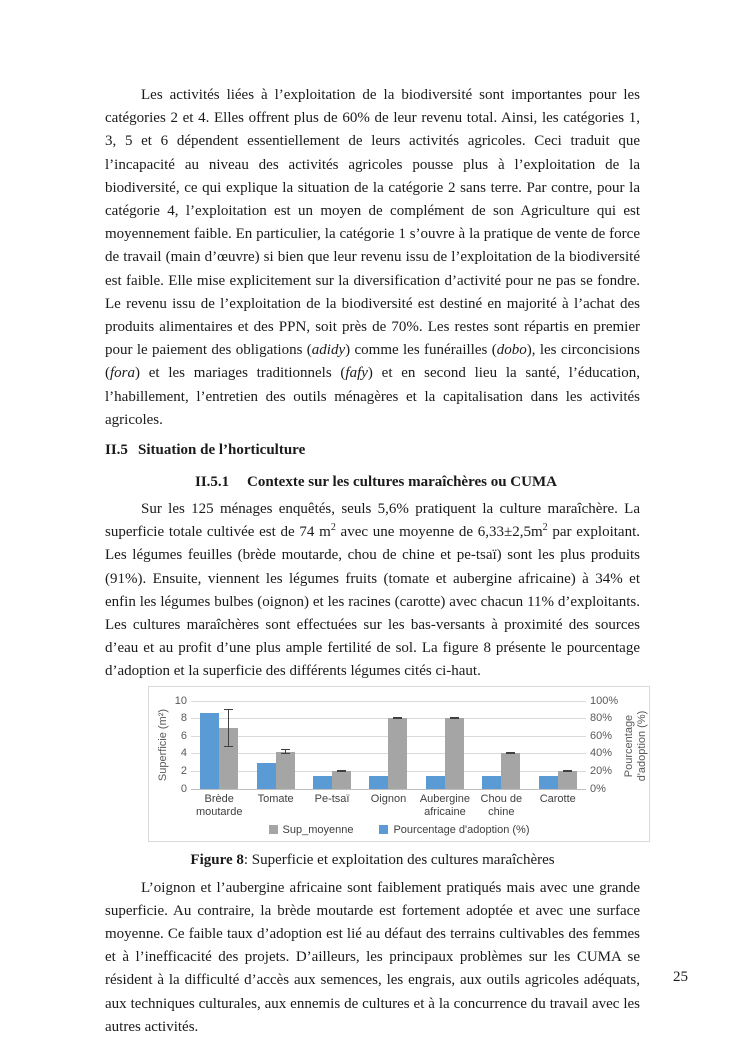 This screenshot has height=1053, width=745. I want to click on text-segment: ), les circoncisions (, so click(372, 362).